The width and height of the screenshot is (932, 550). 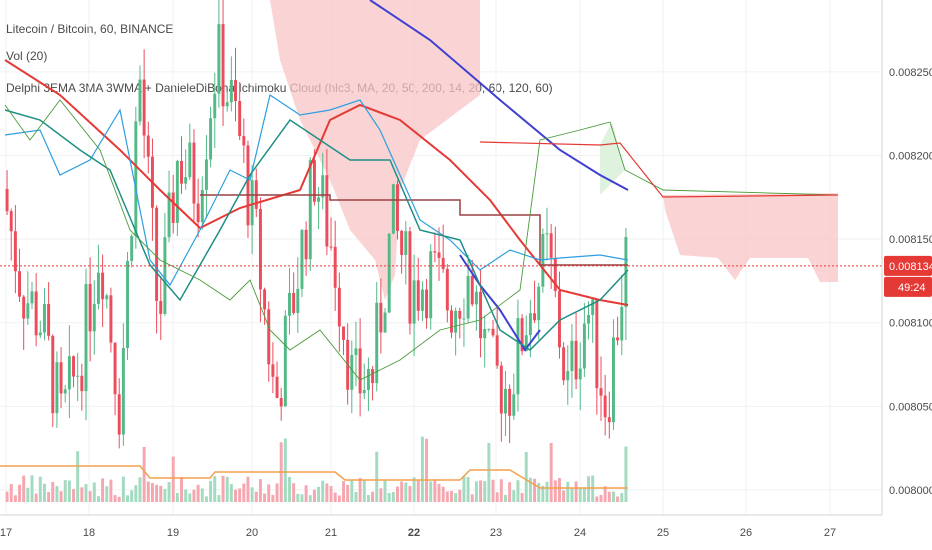 What do you see at coordinates (27, 56) in the screenshot?
I see `legend-volume: Vol (20)` at bounding box center [27, 56].